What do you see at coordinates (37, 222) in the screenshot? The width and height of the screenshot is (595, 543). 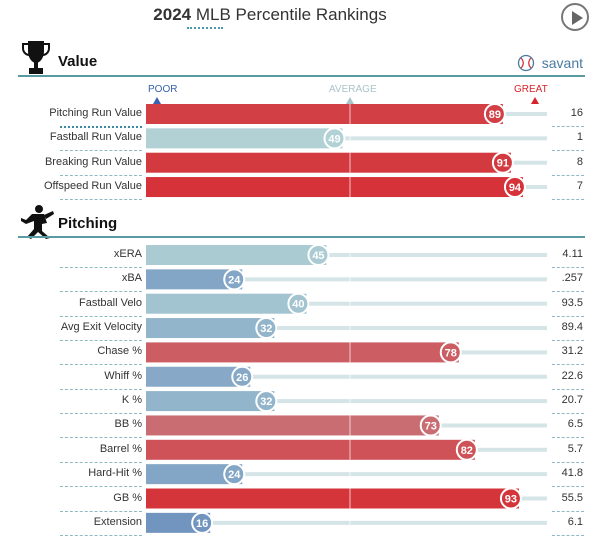 I see `pitcher-icon` at bounding box center [37, 222].